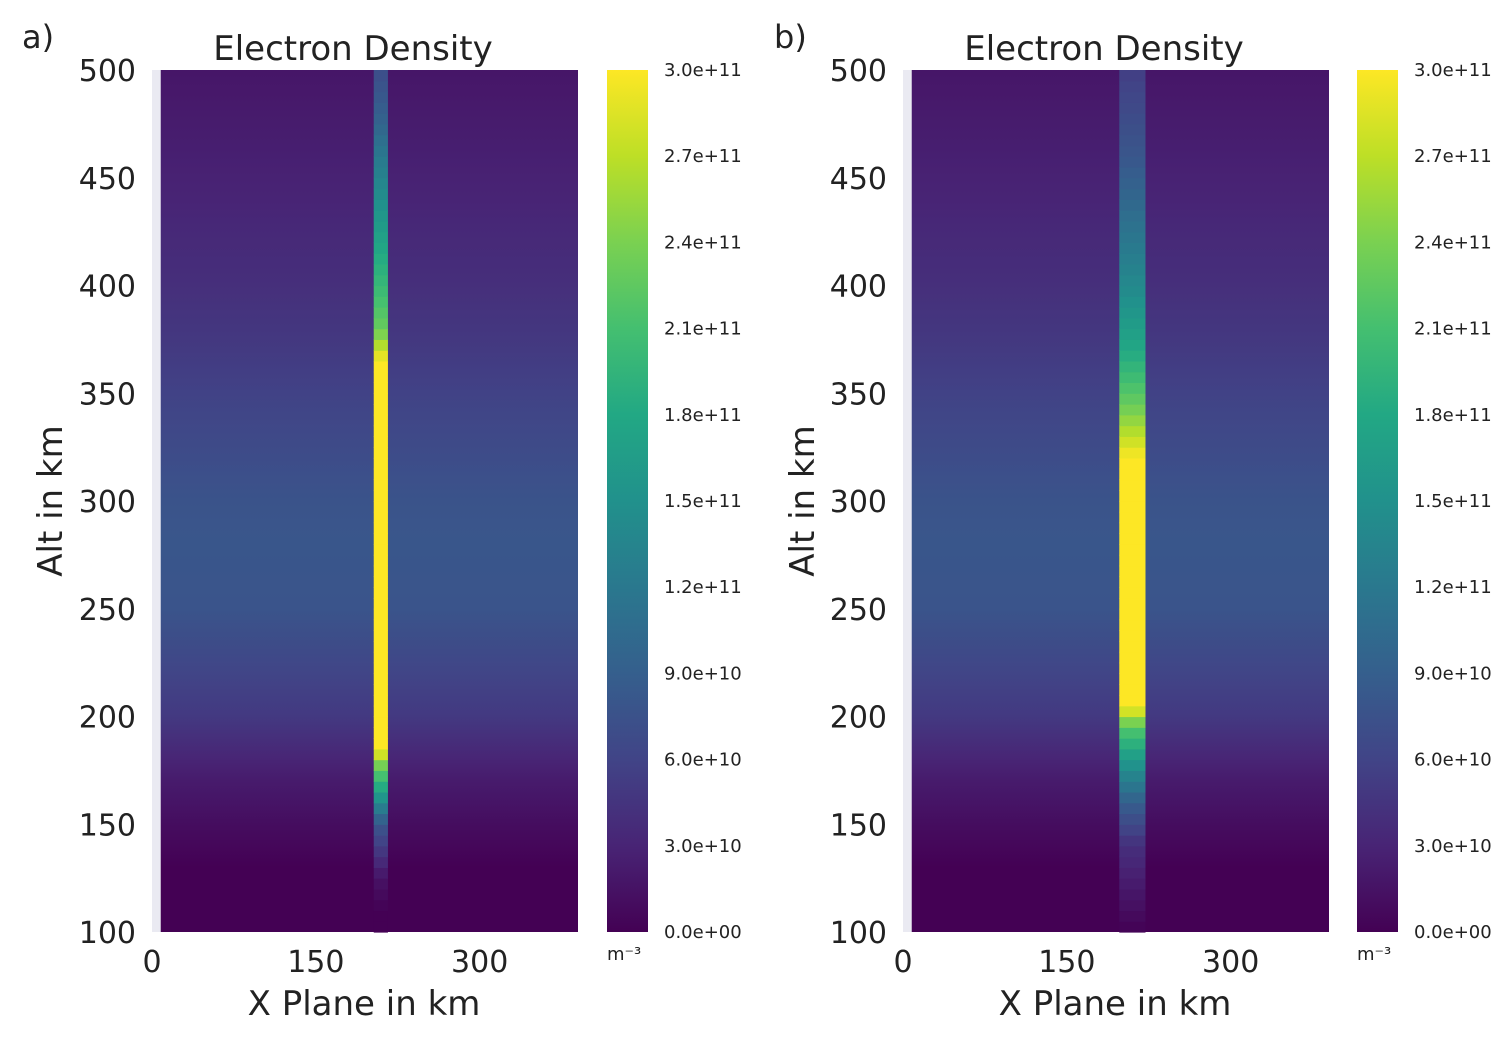 The width and height of the screenshot is (1509, 1055). I want to click on colorbar-tick-label: 1.5e+11, so click(703, 501).